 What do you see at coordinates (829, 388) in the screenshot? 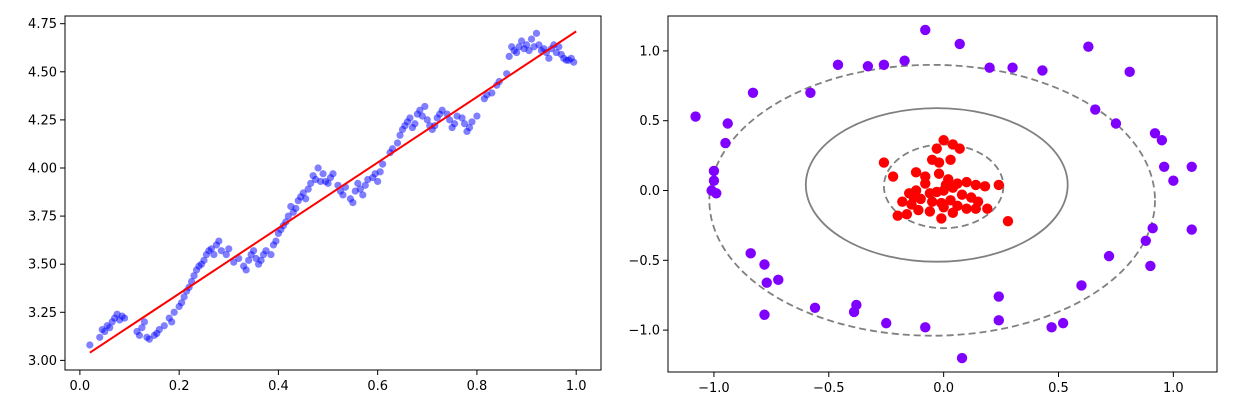
I see `x-tick-label: −0.5` at bounding box center [829, 388].